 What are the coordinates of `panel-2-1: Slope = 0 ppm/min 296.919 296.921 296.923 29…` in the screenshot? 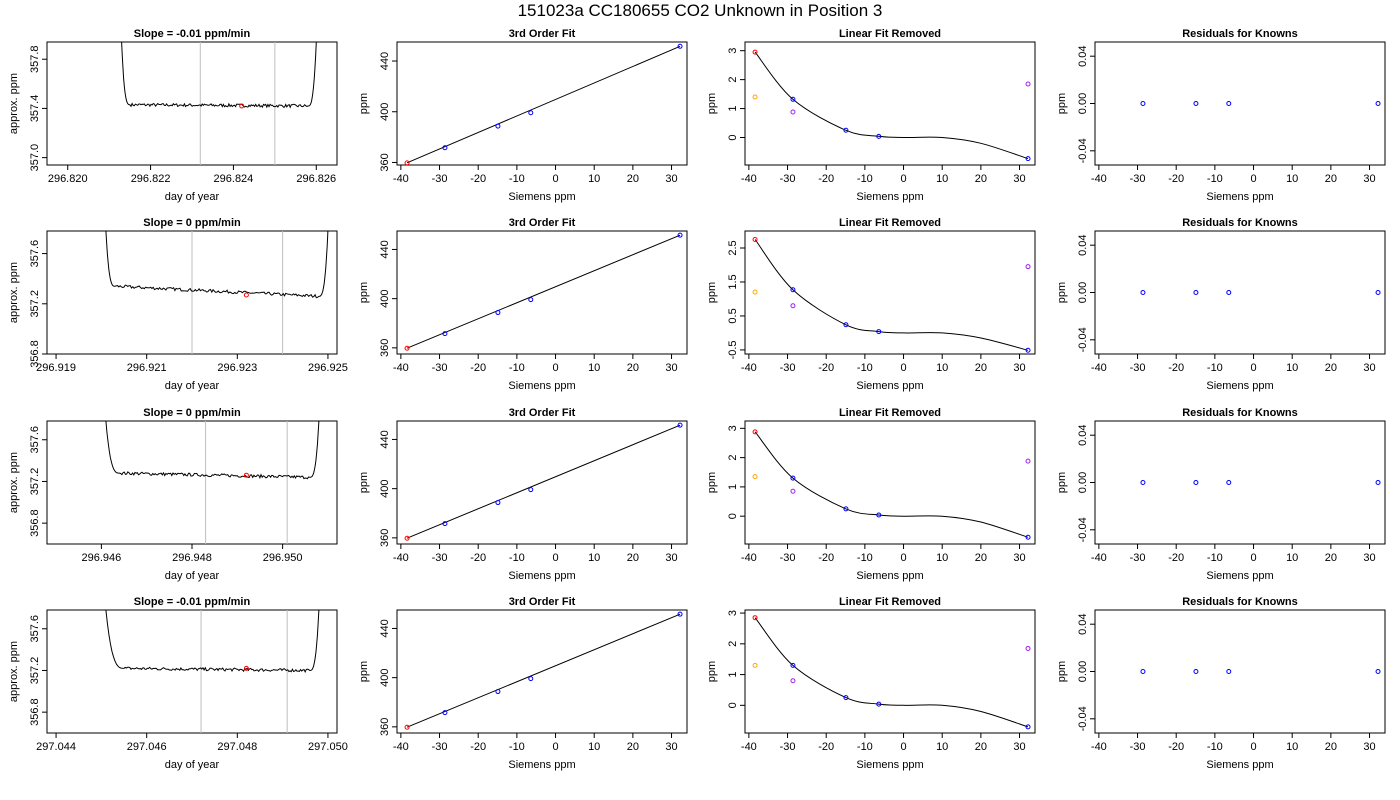 It's located at (178, 304).